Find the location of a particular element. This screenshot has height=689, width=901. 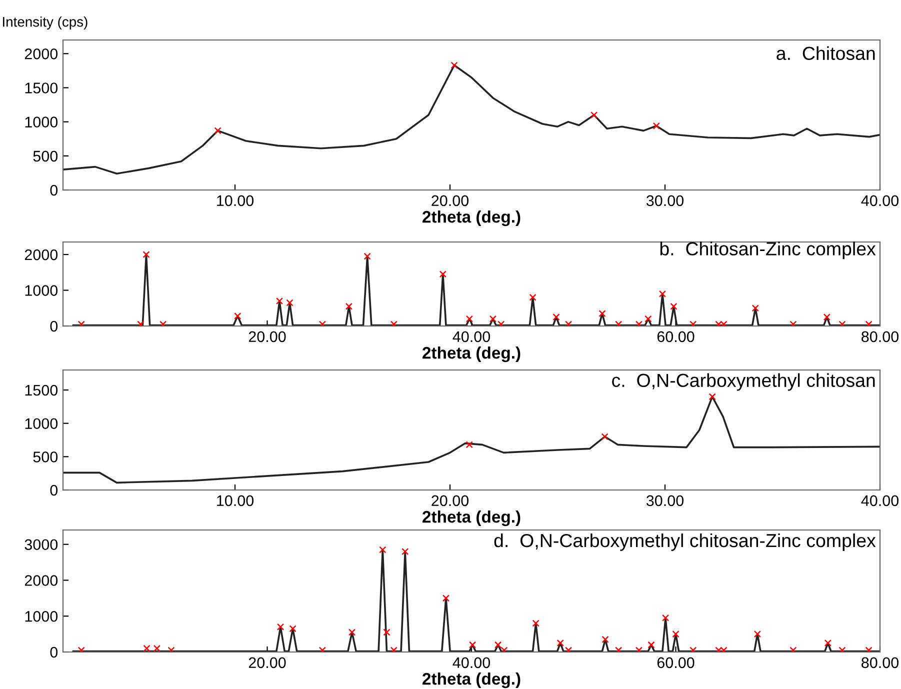

chart-title: b. Chitosan-Zinc complex is located at coordinates (768, 251).